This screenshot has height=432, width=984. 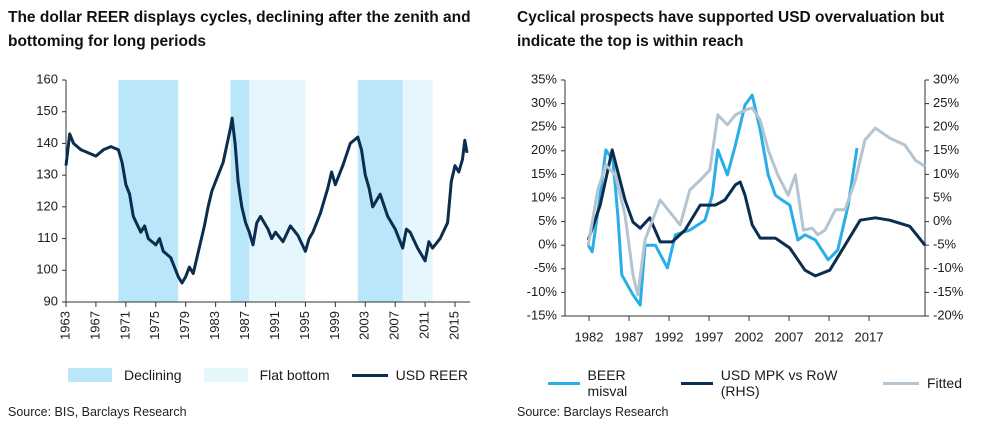 What do you see at coordinates (589, 336) in the screenshot?
I see `x-tick-label: 1982` at bounding box center [589, 336].